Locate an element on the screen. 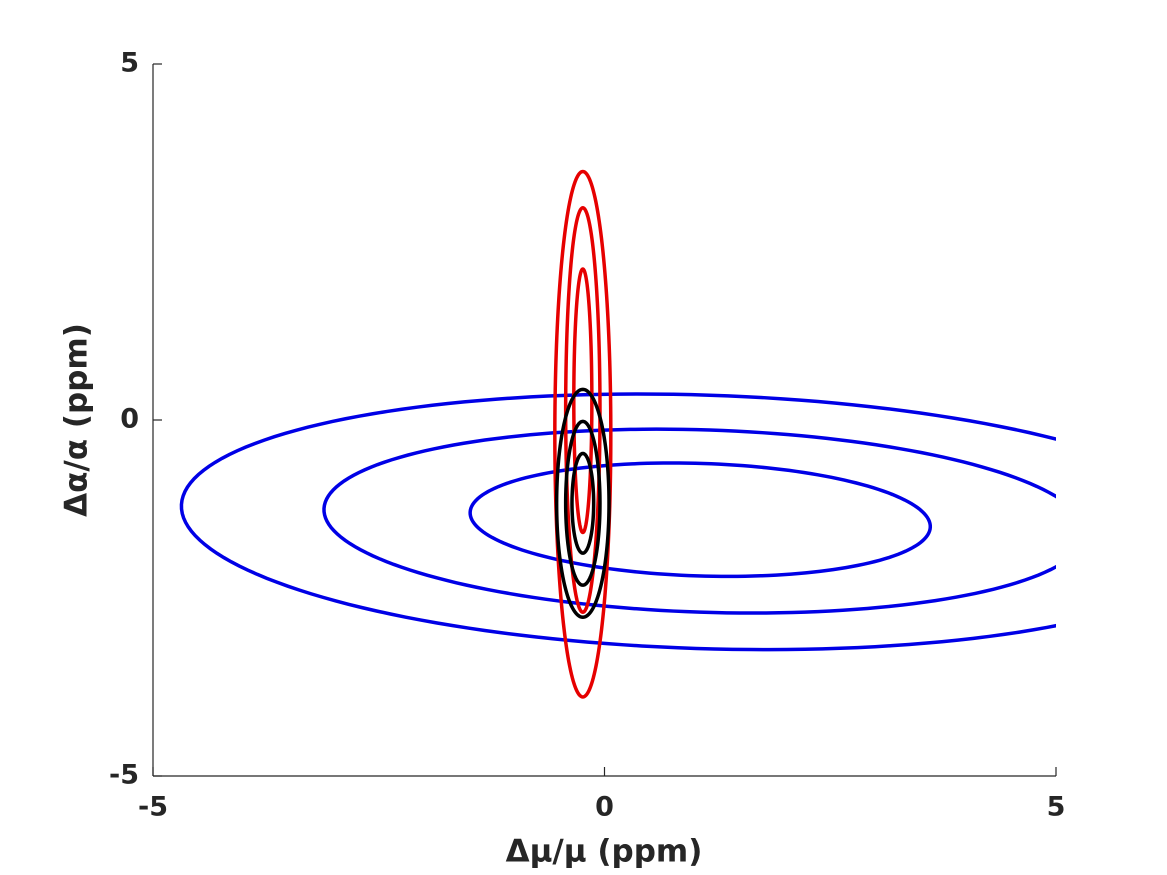 This screenshot has width=1167, height=875. y-tick-label: -5 is located at coordinates (124, 775).